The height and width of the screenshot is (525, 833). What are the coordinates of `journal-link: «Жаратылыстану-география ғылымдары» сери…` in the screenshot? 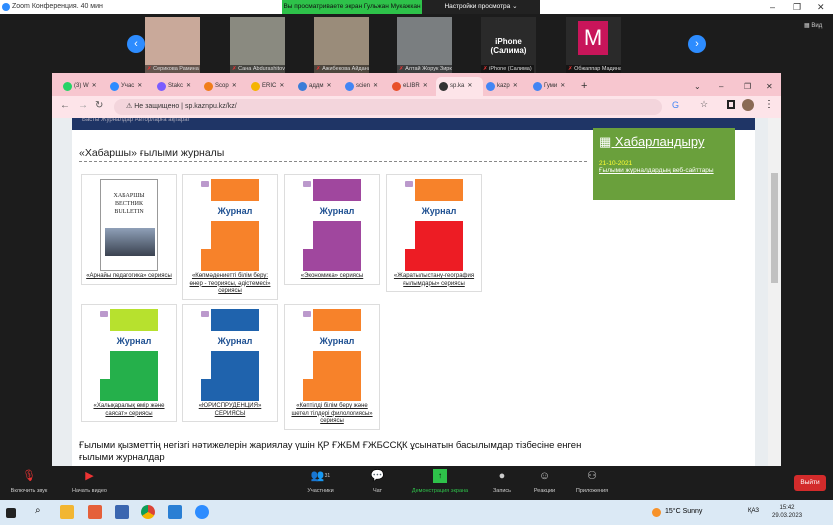 It's located at (434, 280).